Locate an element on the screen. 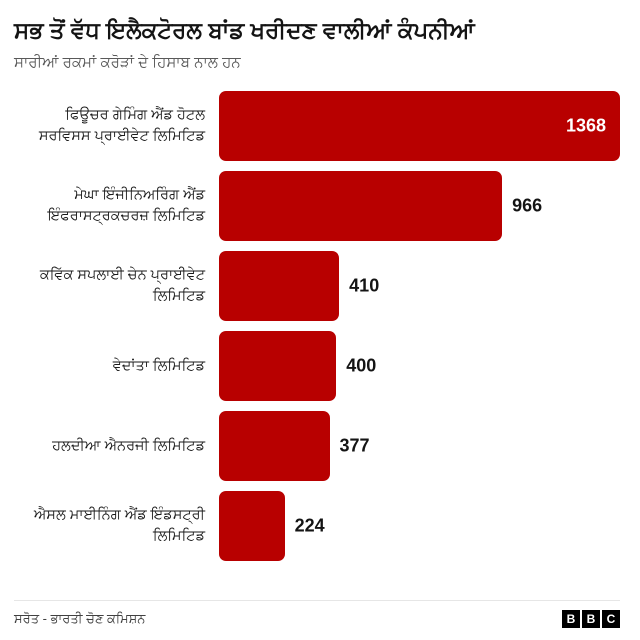 The height and width of the screenshot is (640, 640). bar-value: 400 is located at coordinates (361, 365).